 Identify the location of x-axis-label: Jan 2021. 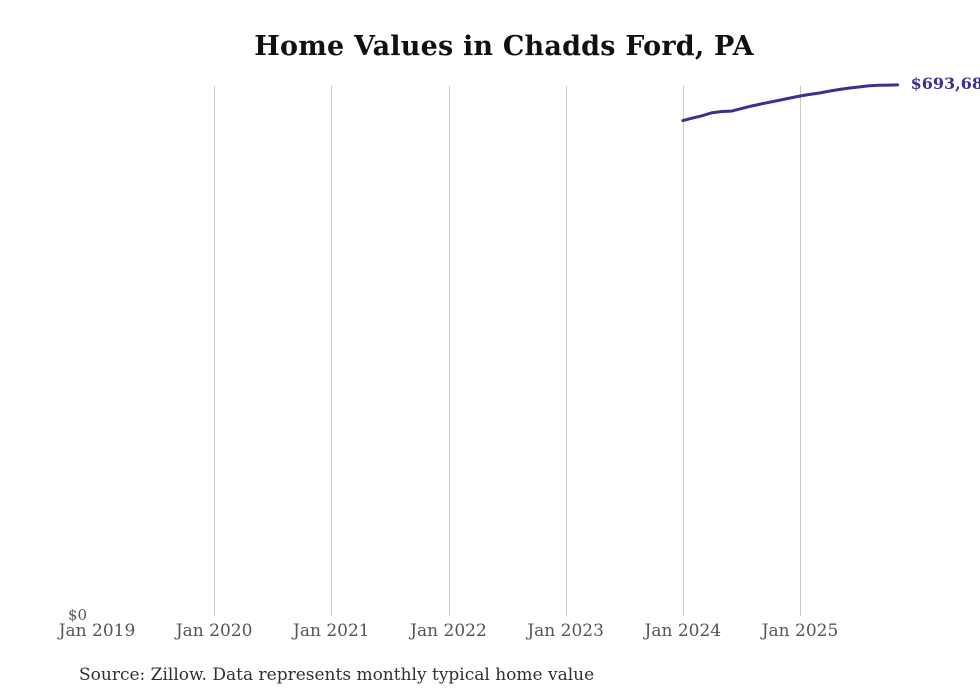
(331, 631).